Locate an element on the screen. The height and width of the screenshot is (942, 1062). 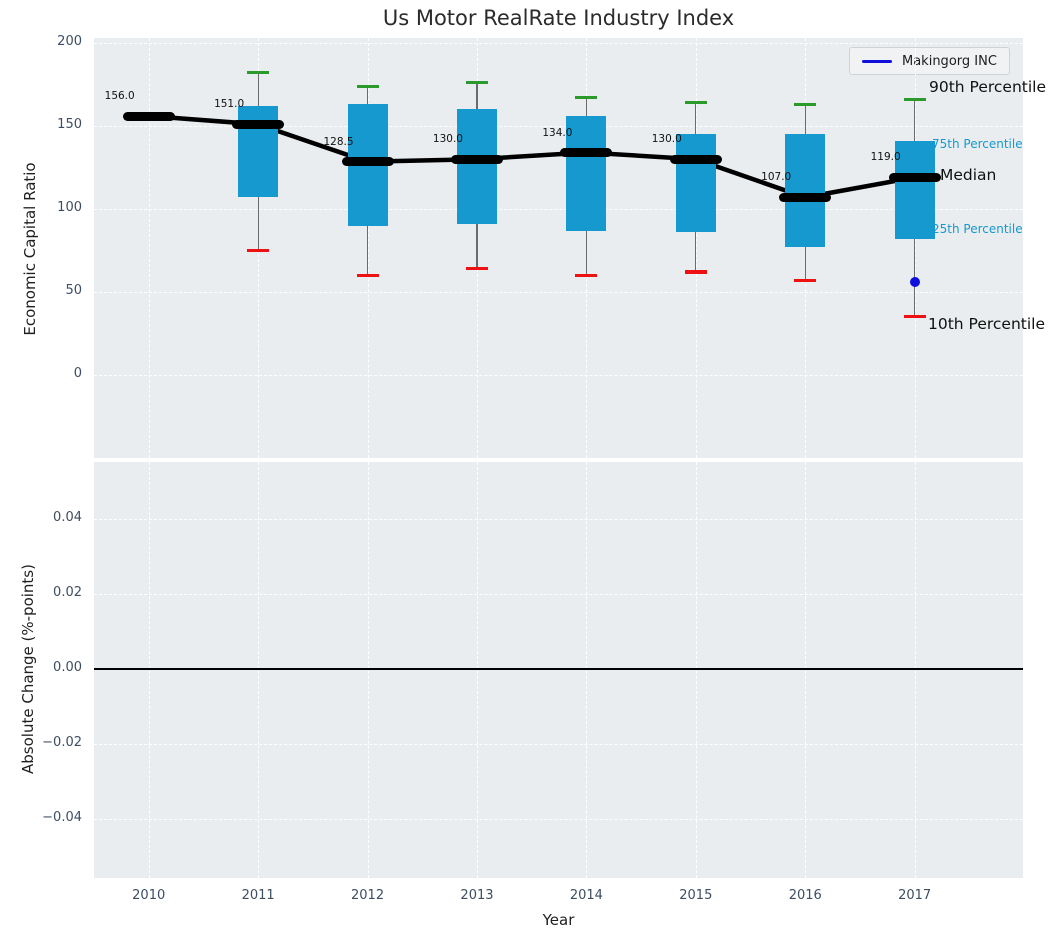
y-tick-label: 0.04 is located at coordinates (67, 517).